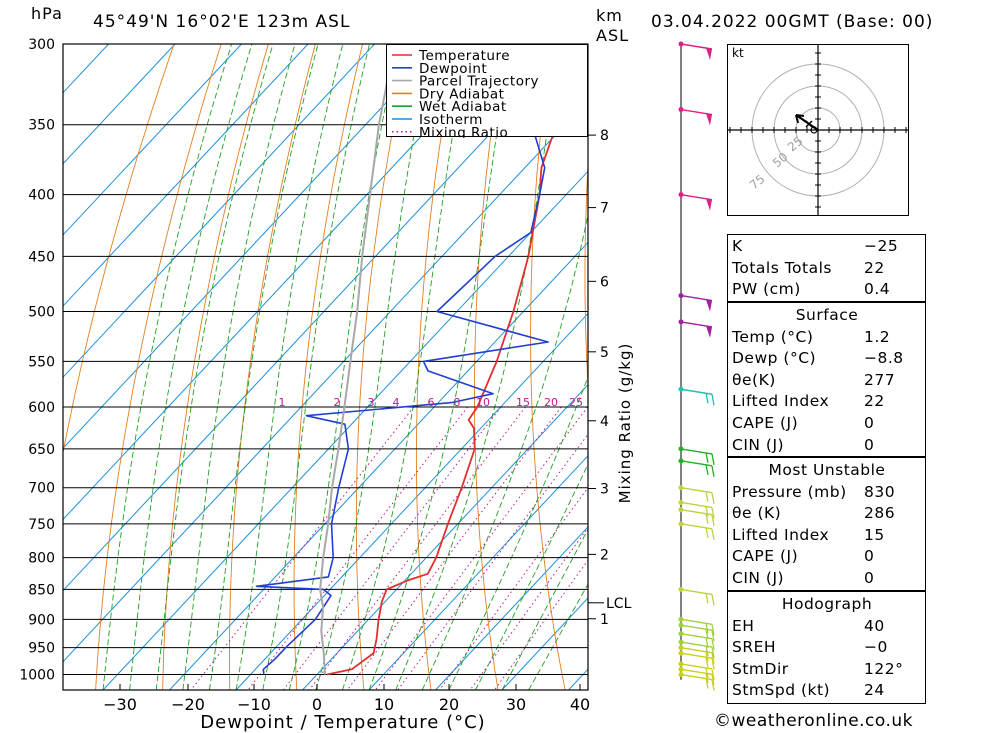  What do you see at coordinates (792, 22) in the screenshot?
I see `forecast-datetime: 03.04.2022 00GMT (Base: 00)` at bounding box center [792, 22].